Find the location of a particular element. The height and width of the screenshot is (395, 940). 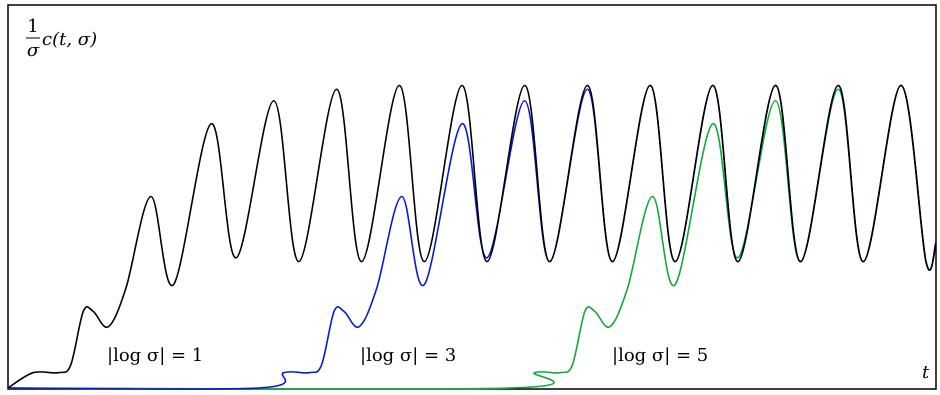

annotation-log-sigma-1: |log σ| = 1 is located at coordinates (155, 355).